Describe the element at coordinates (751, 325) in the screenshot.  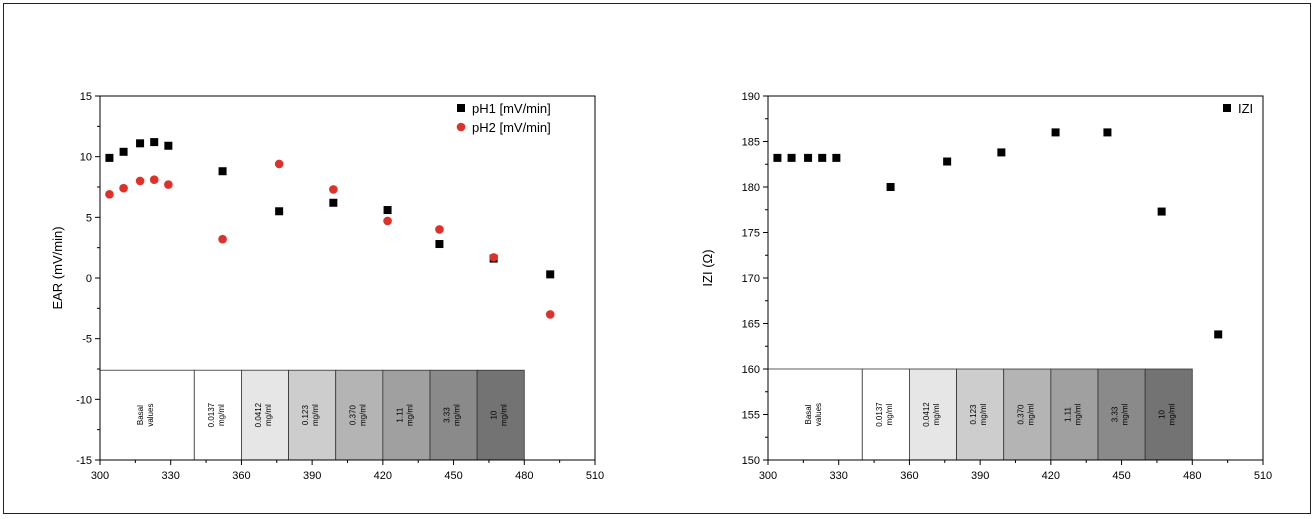
I see `y-tick-label: 165` at that location.